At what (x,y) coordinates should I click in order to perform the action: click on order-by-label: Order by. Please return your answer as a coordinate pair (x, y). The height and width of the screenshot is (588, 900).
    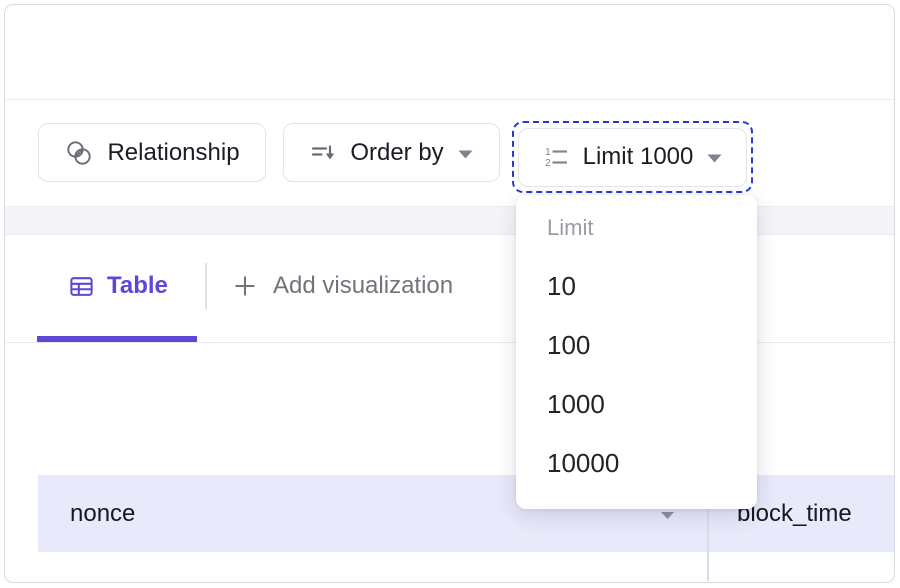
    Looking at the image, I should click on (397, 152).